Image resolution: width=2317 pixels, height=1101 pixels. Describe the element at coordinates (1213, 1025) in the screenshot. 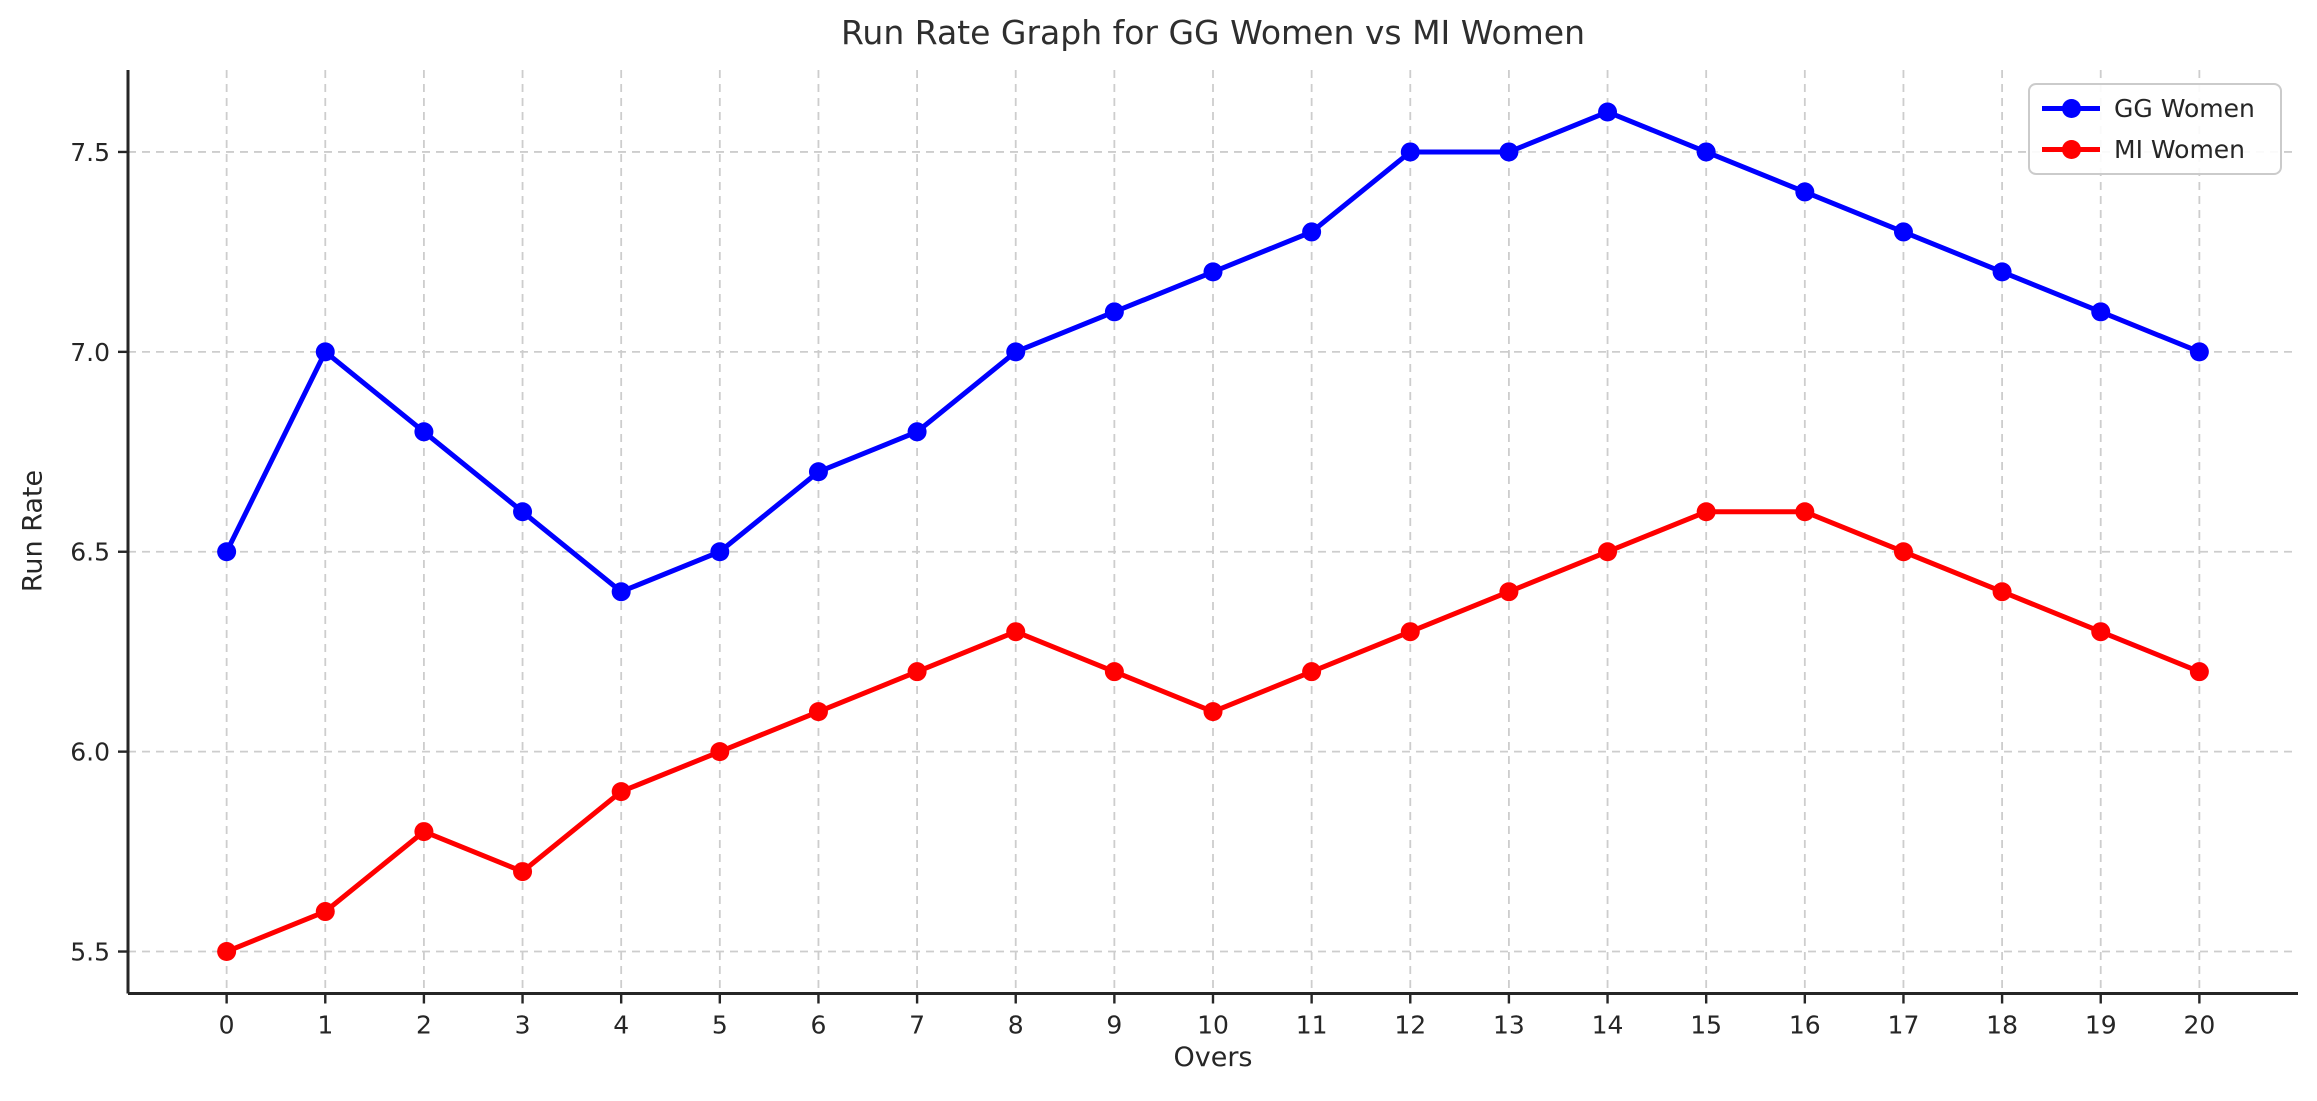

I see `x-tick-label: 10` at that location.